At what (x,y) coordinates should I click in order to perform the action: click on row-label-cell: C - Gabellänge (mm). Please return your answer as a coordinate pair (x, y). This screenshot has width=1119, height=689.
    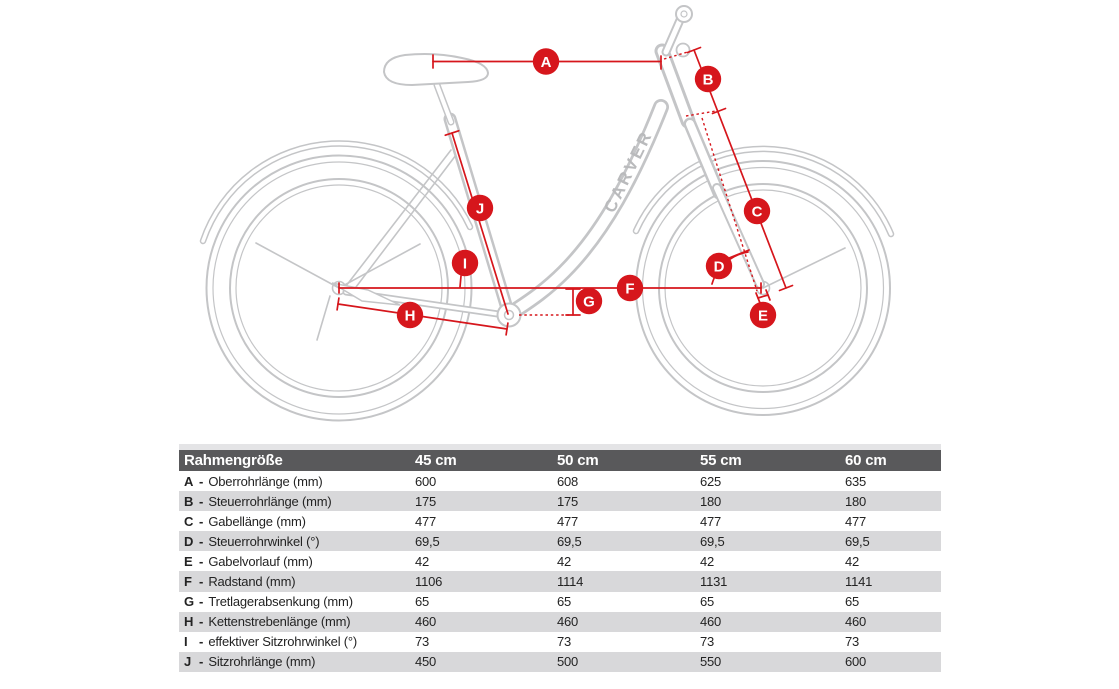
    Looking at the image, I should click on (297, 521).